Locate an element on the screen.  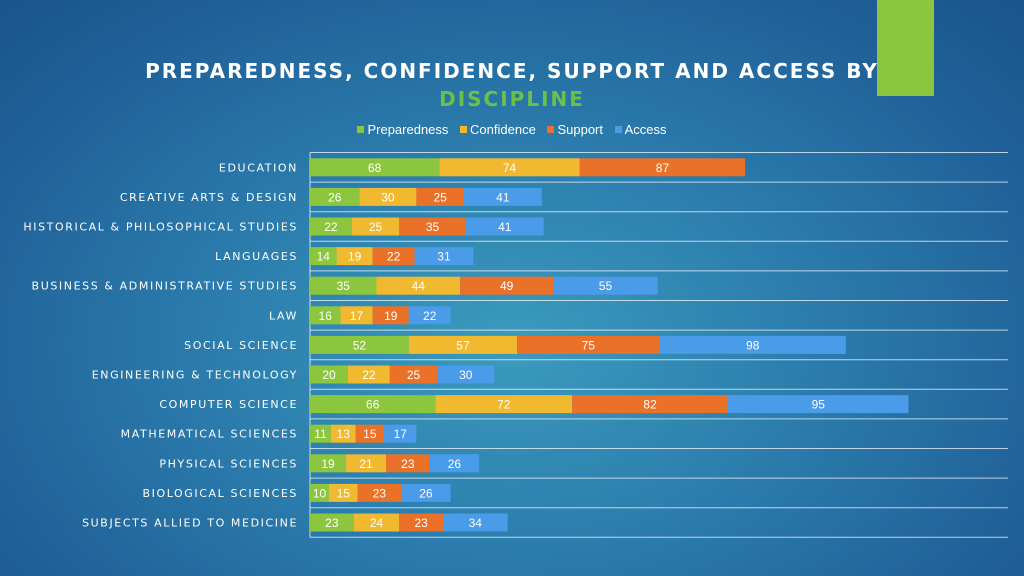
bar-languages-access is located at coordinates (444, 256).